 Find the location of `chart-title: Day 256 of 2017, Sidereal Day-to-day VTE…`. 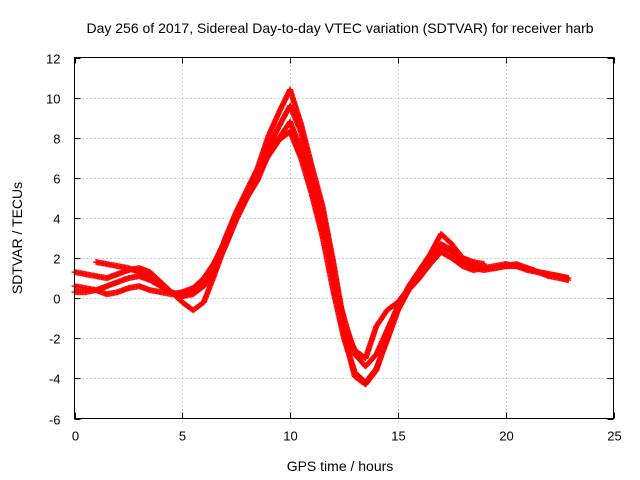

chart-title: Day 256 of 2017, Sidereal Day-to-day VTE… is located at coordinates (339, 28).